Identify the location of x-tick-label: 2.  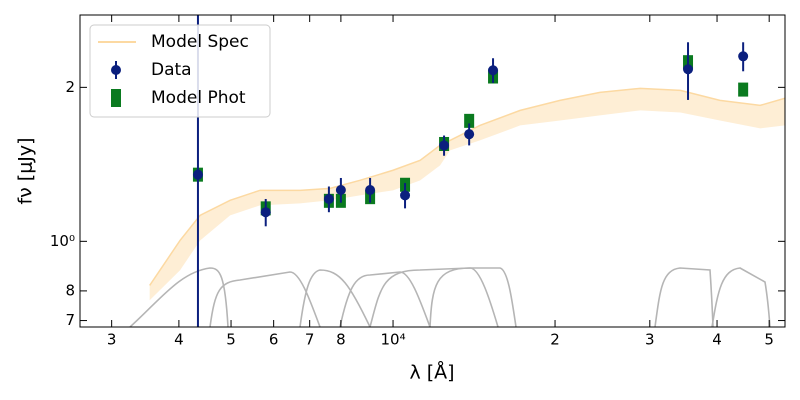
(555, 340).